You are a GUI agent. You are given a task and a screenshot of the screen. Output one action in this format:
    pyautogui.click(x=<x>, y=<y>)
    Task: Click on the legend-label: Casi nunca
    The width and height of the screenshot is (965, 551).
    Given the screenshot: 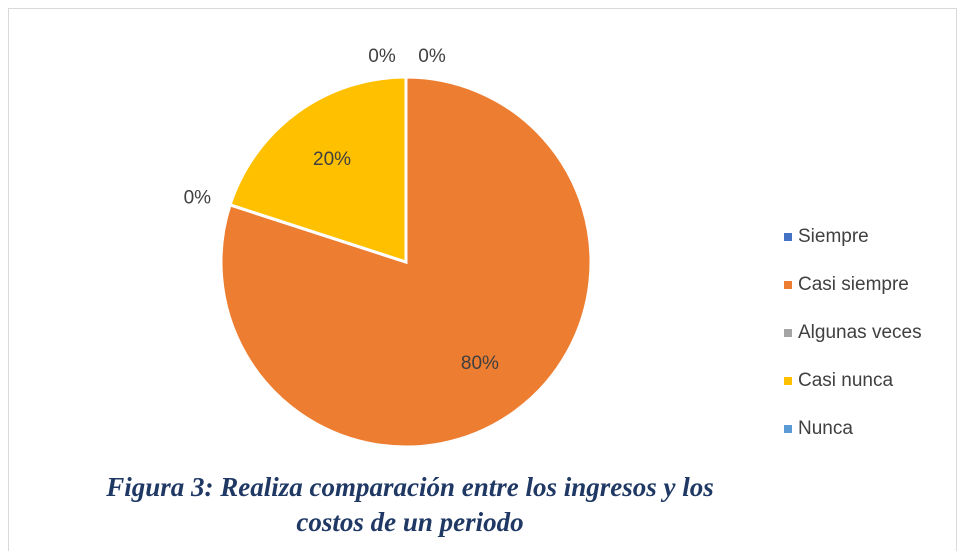 What is the action you would take?
    pyautogui.click(x=845, y=380)
    